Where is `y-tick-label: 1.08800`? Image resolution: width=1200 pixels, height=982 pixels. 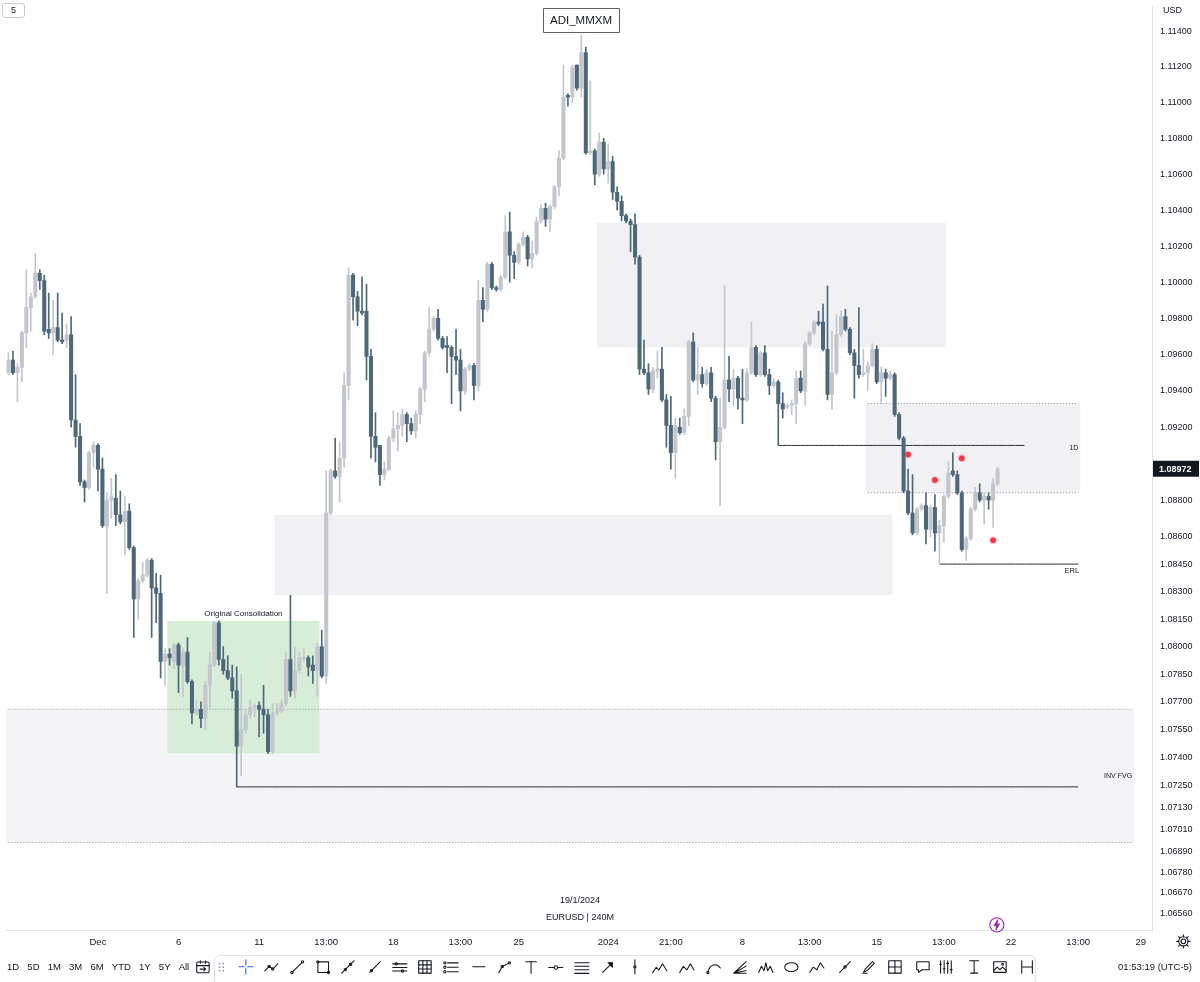 y-tick-label: 1.08800 is located at coordinates (1176, 499).